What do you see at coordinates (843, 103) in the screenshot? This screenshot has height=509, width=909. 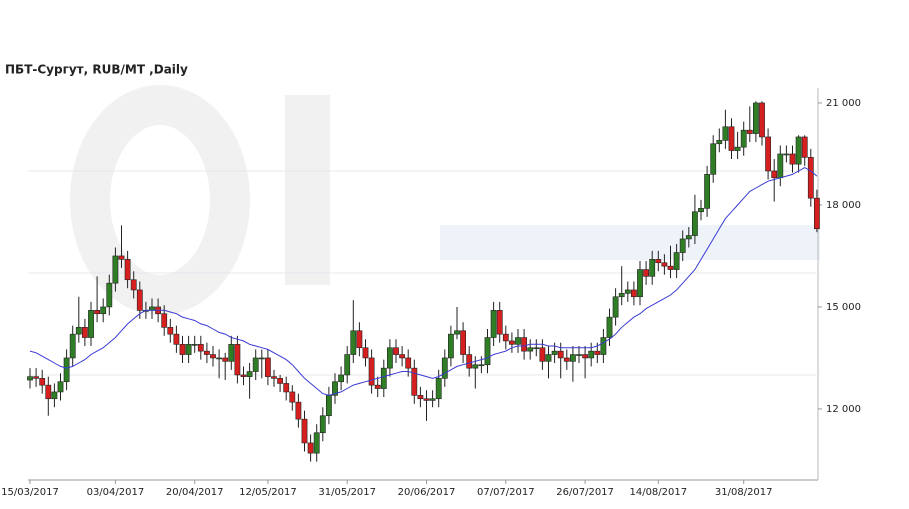 I see `y-tick-label: 21 000` at bounding box center [843, 103].